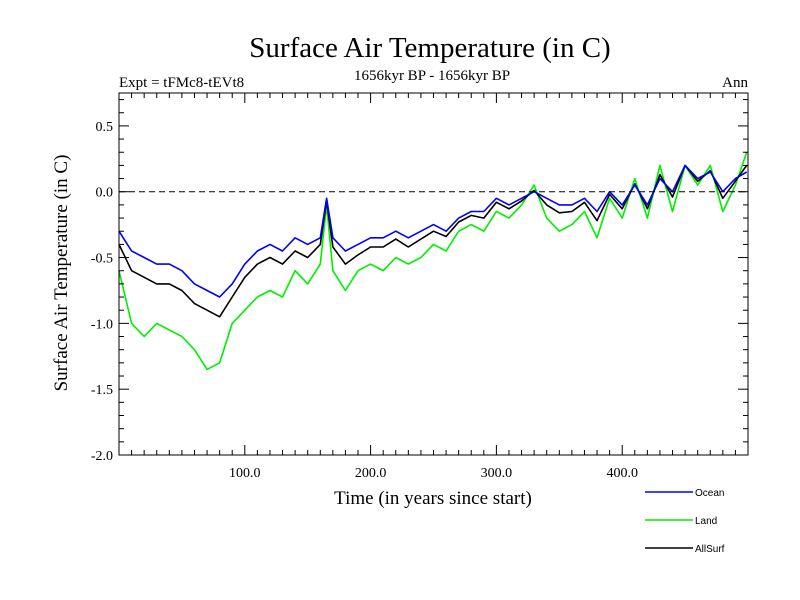 The width and height of the screenshot is (800, 600). Describe the element at coordinates (102, 456) in the screenshot. I see `y-tick-label: -2.0` at that location.